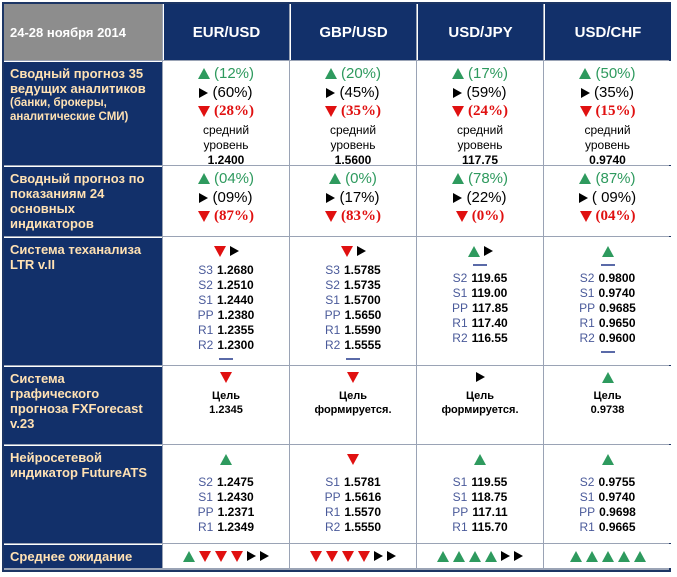 Image resolution: width=677 pixels, height=577 pixels. I want to click on pair-header: USD/CHF, so click(607, 32).